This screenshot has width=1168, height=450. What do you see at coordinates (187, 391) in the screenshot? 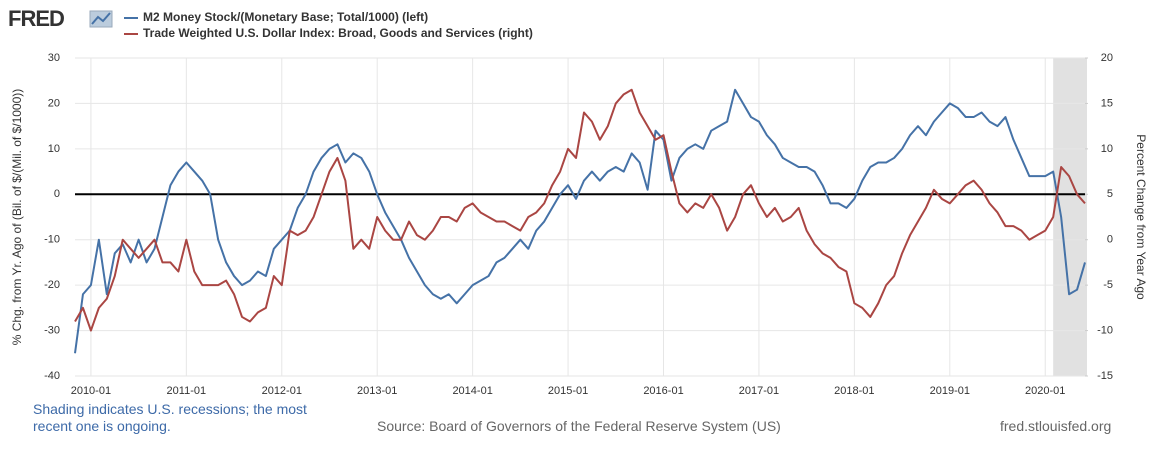
I see `x-tick-label: 2011-01` at bounding box center [187, 391].